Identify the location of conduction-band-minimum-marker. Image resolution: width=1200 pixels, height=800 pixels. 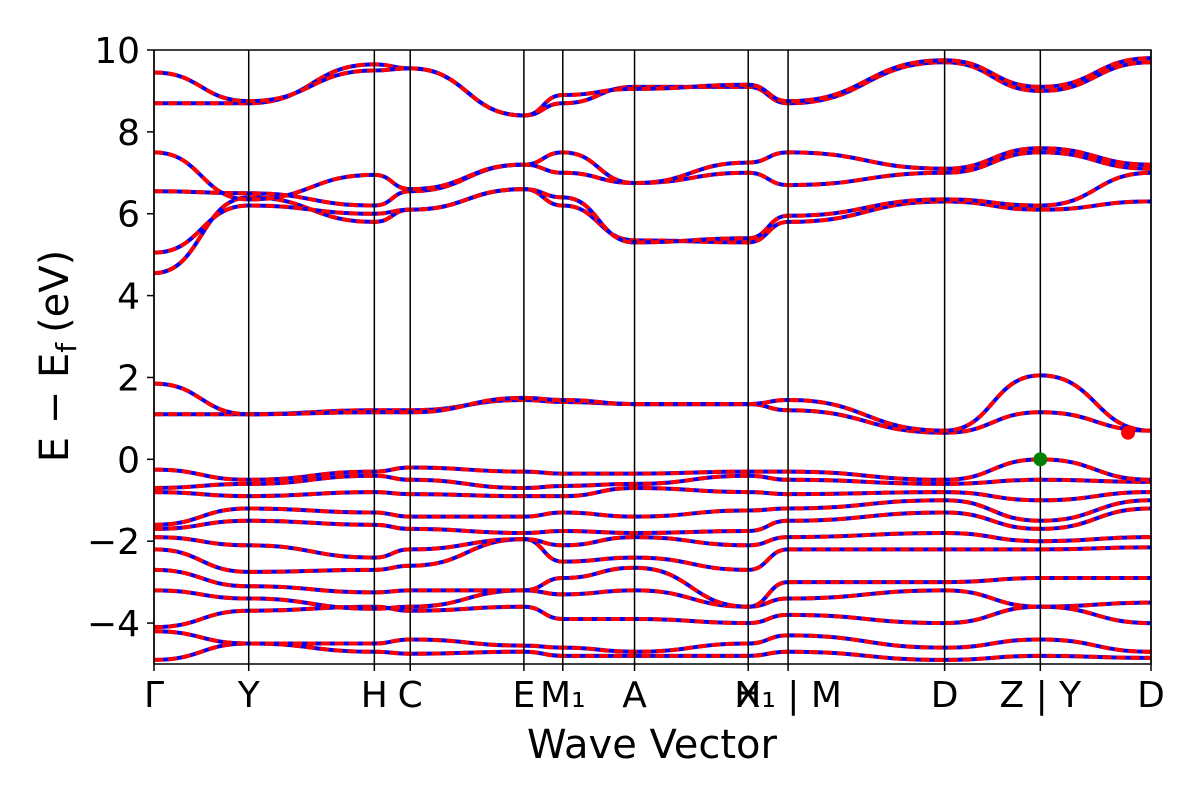
(1128, 432).